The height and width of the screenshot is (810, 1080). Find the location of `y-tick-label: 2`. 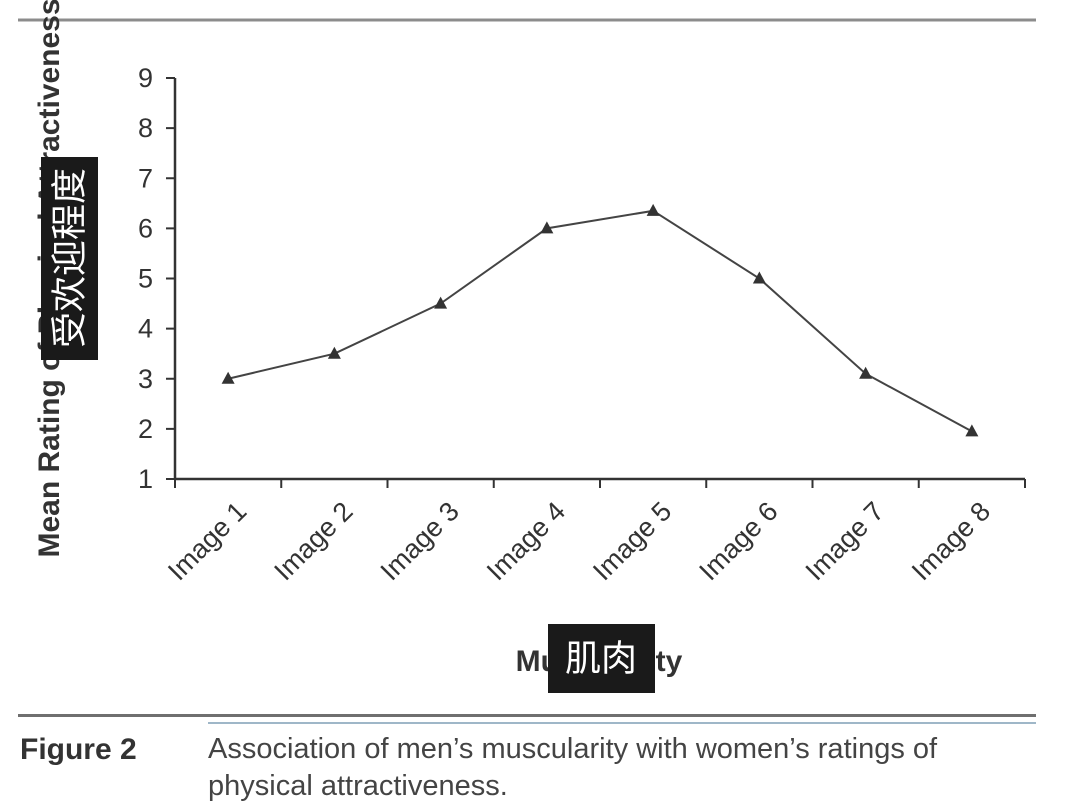

y-tick-label: 2 is located at coordinates (145, 429).